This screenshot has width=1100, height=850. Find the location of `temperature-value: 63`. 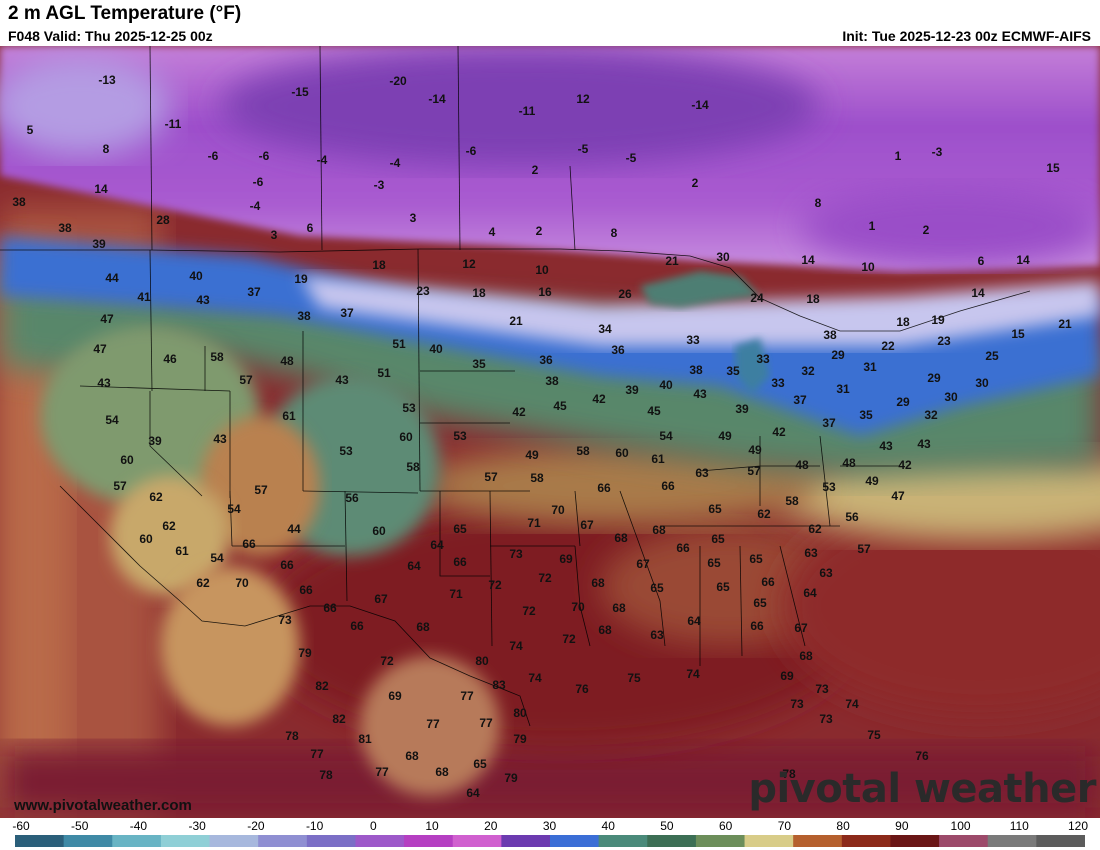

temperature-value: 63 is located at coordinates (657, 635).